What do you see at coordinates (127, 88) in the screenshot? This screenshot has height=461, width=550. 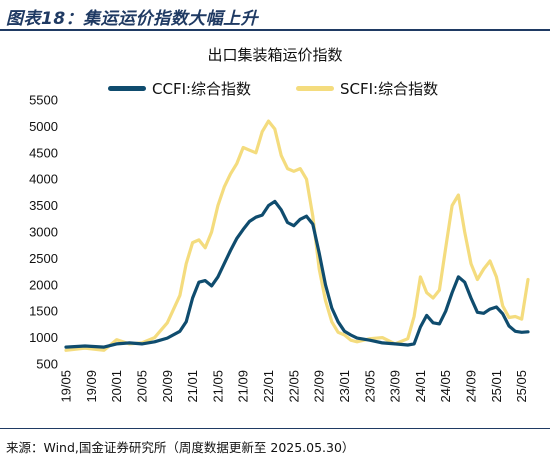 I see `legend-swatch-ccfi` at bounding box center [127, 88].